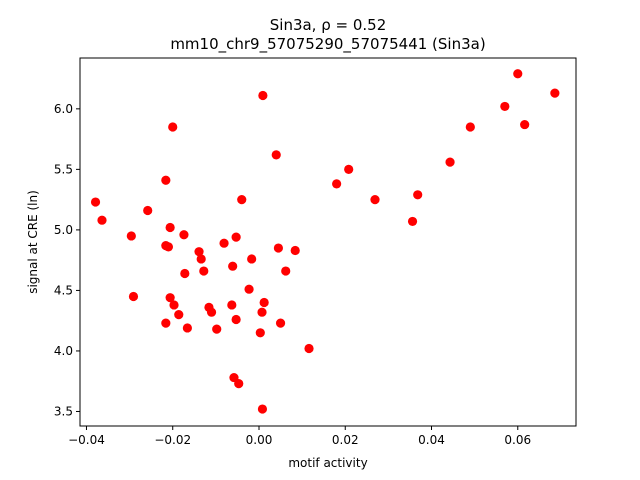 Image resolution: width=640 pixels, height=480 pixels. What do you see at coordinates (345, 440) in the screenshot?
I see `x-tick-label: 0.02` at bounding box center [345, 440].